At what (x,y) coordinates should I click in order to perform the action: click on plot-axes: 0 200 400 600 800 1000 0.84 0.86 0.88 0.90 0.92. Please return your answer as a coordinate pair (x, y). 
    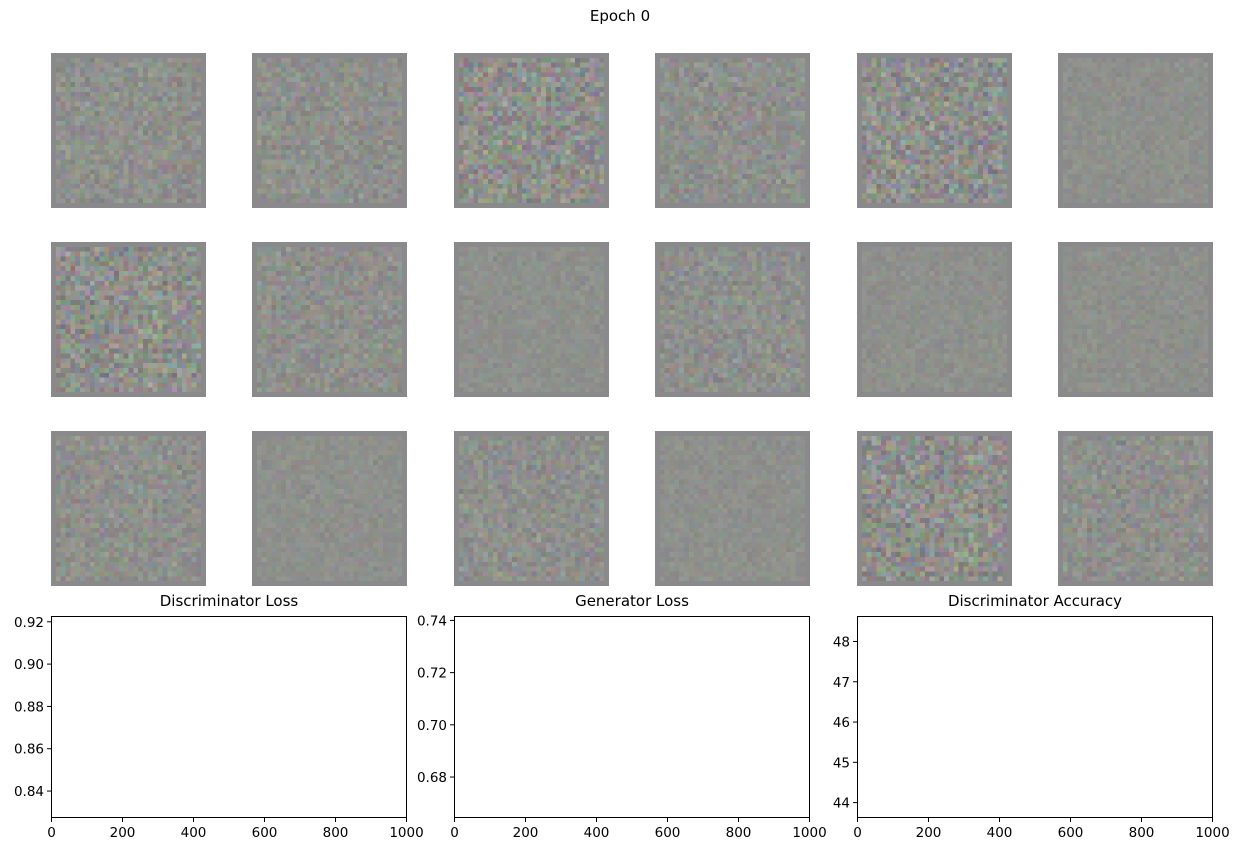
    Looking at the image, I should click on (219, 728).